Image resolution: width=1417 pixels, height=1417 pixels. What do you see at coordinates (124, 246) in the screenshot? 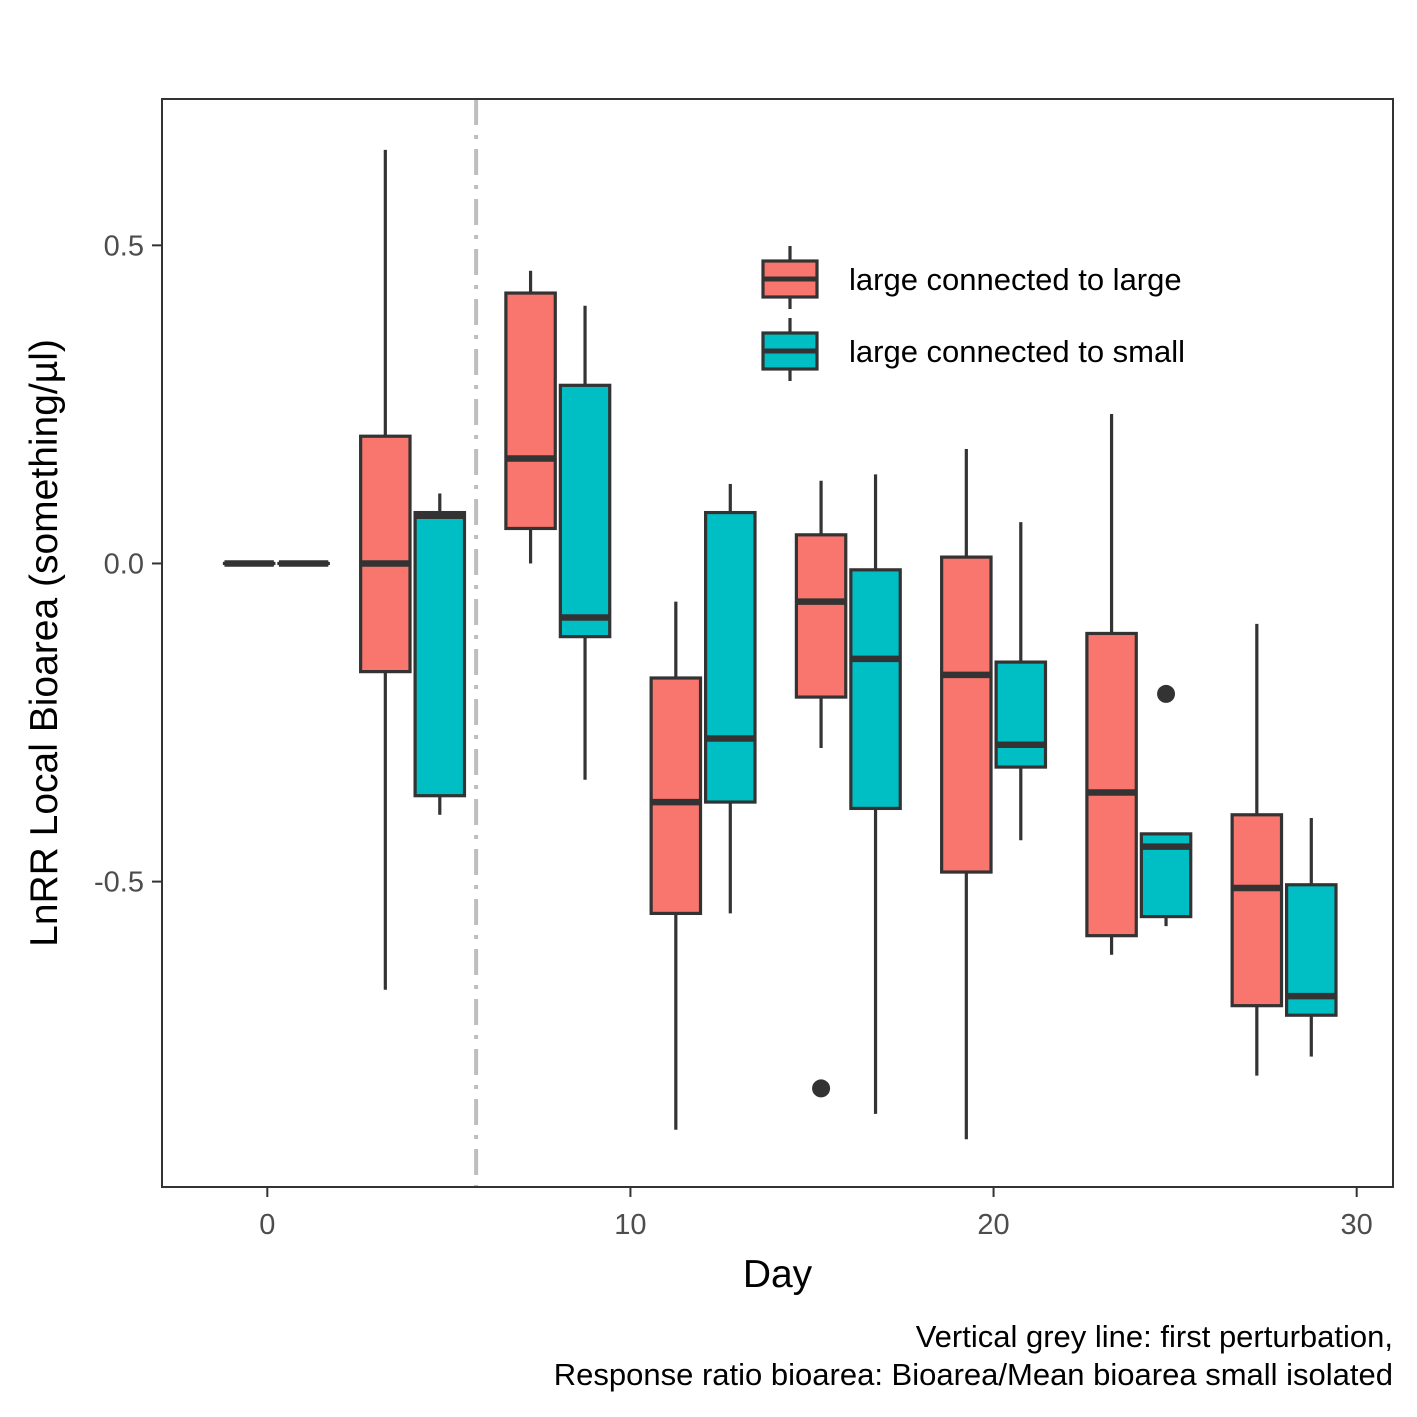
I see `y-tick-label: 0.5` at bounding box center [124, 246].